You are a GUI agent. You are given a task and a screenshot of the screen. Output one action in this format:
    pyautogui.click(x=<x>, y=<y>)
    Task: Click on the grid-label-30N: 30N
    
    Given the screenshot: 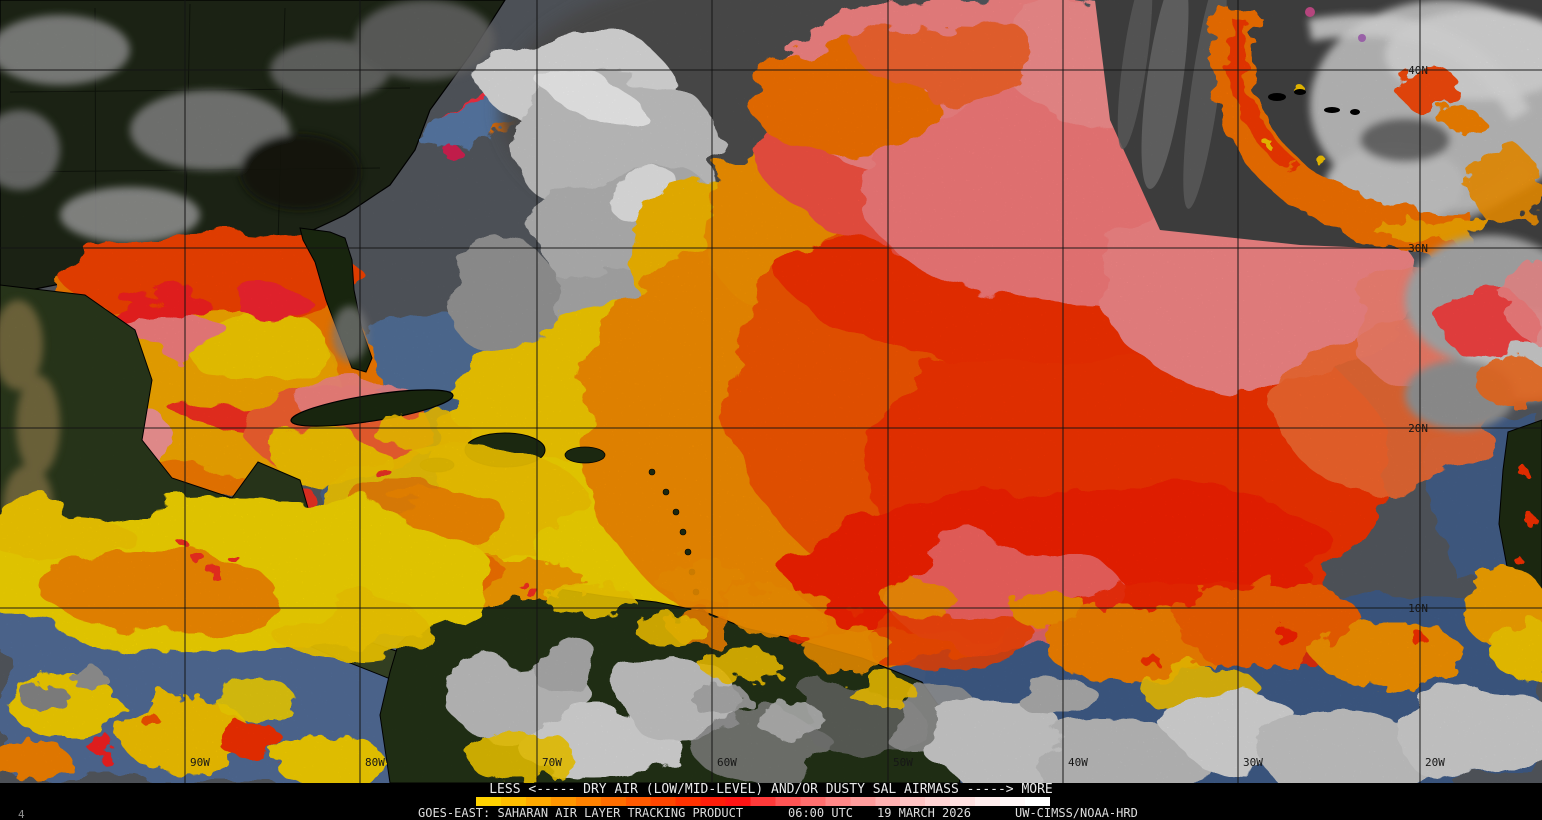 What is the action you would take?
    pyautogui.click(x=1418, y=248)
    